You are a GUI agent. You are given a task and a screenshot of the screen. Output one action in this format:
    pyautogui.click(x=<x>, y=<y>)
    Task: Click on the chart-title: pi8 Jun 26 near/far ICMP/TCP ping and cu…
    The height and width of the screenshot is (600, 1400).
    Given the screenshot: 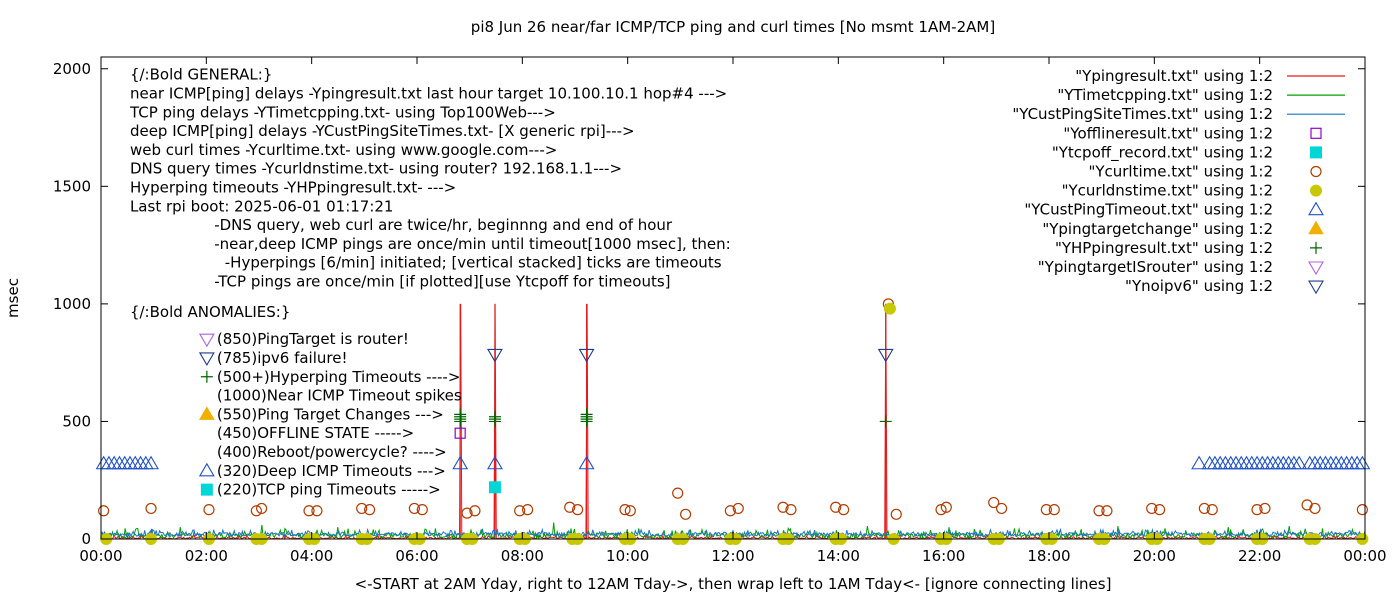 What is the action you would take?
    pyautogui.click(x=733, y=27)
    